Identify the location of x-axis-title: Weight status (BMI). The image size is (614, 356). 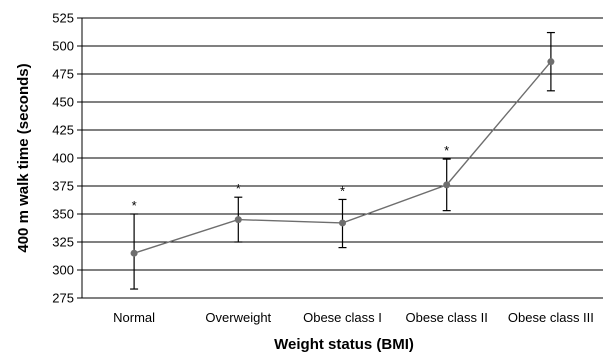
(344, 344).